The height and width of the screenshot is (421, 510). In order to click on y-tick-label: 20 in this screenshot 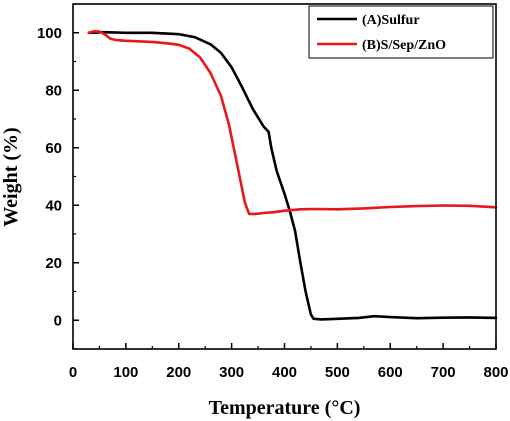, I will do `click(53, 263)`.